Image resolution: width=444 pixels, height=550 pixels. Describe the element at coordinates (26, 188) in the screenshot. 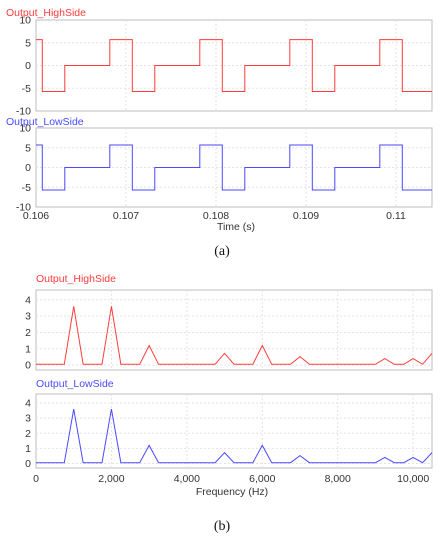

I see `panel-a-subplot-2-ytick-label: -5` at that location.